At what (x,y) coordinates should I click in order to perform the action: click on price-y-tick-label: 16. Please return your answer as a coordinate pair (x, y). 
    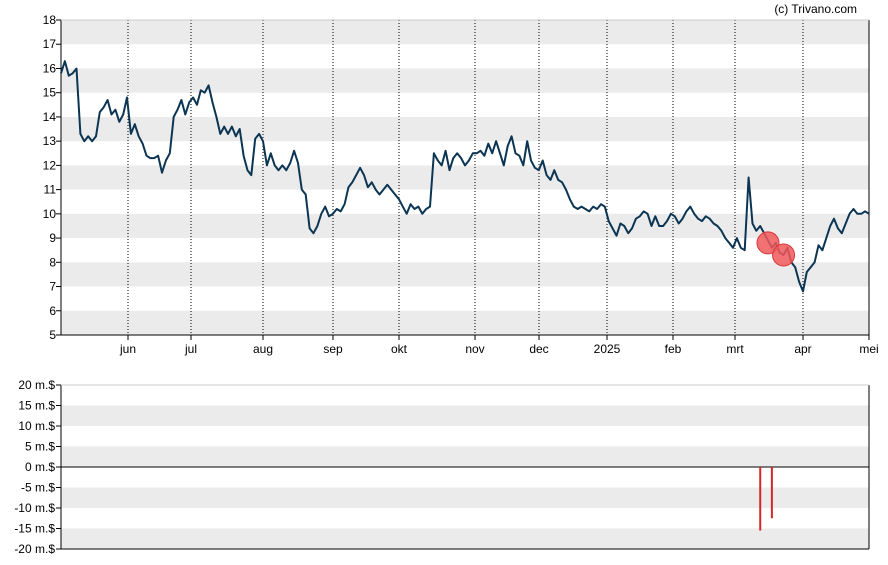
    Looking at the image, I should click on (50, 68).